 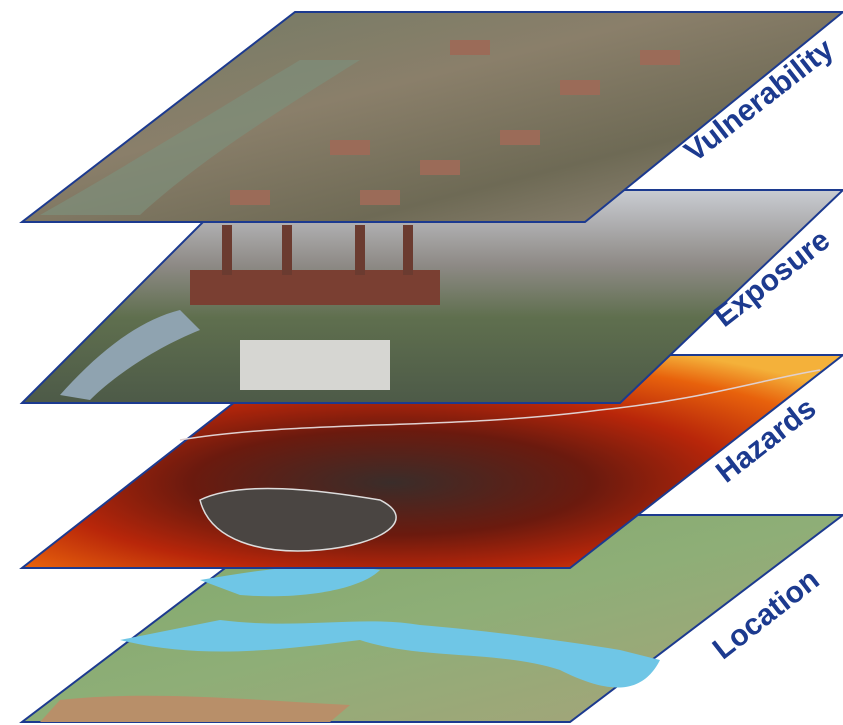 I want to click on river, so click(x=130, y=355).